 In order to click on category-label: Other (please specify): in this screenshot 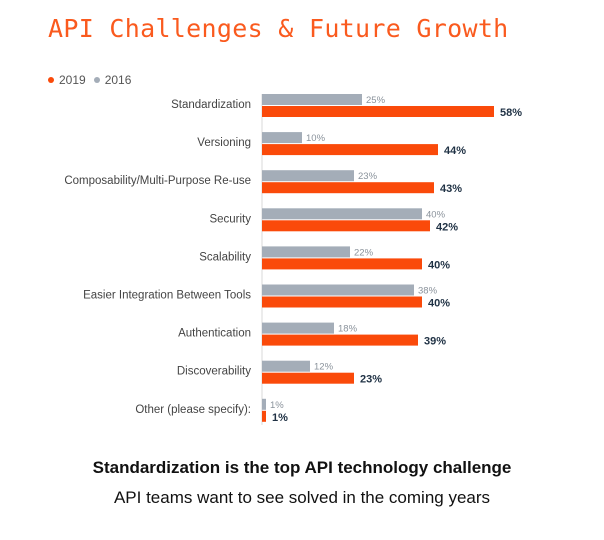, I will do `click(193, 410)`.